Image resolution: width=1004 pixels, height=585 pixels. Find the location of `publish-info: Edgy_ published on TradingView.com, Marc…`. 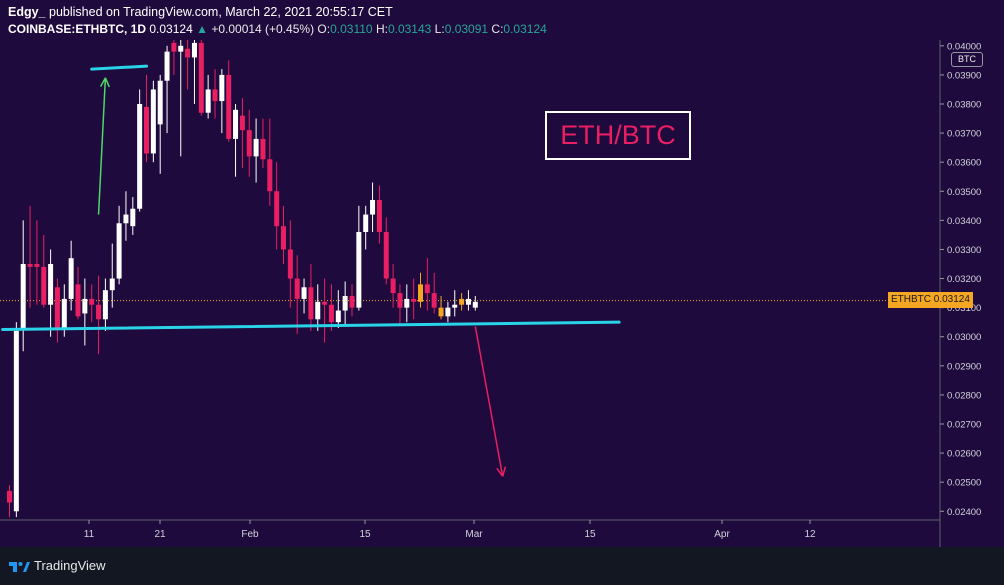

publish-info: Edgy_ published on TradingView.com, Marc… is located at coordinates (200, 12).